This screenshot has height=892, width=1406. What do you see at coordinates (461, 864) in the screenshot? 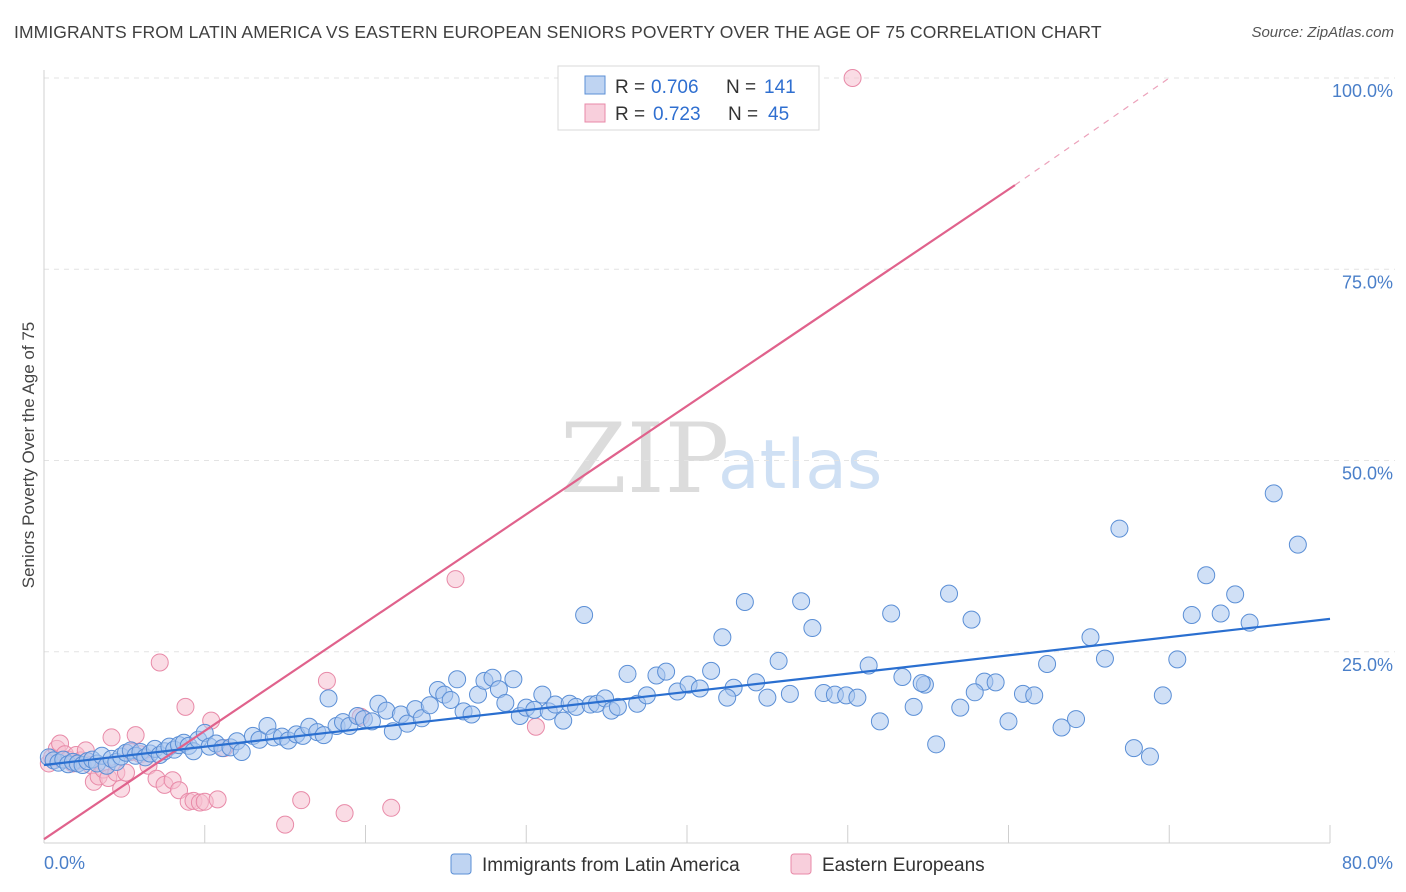
I see `series-legend-swatch-blue` at bounding box center [461, 864].